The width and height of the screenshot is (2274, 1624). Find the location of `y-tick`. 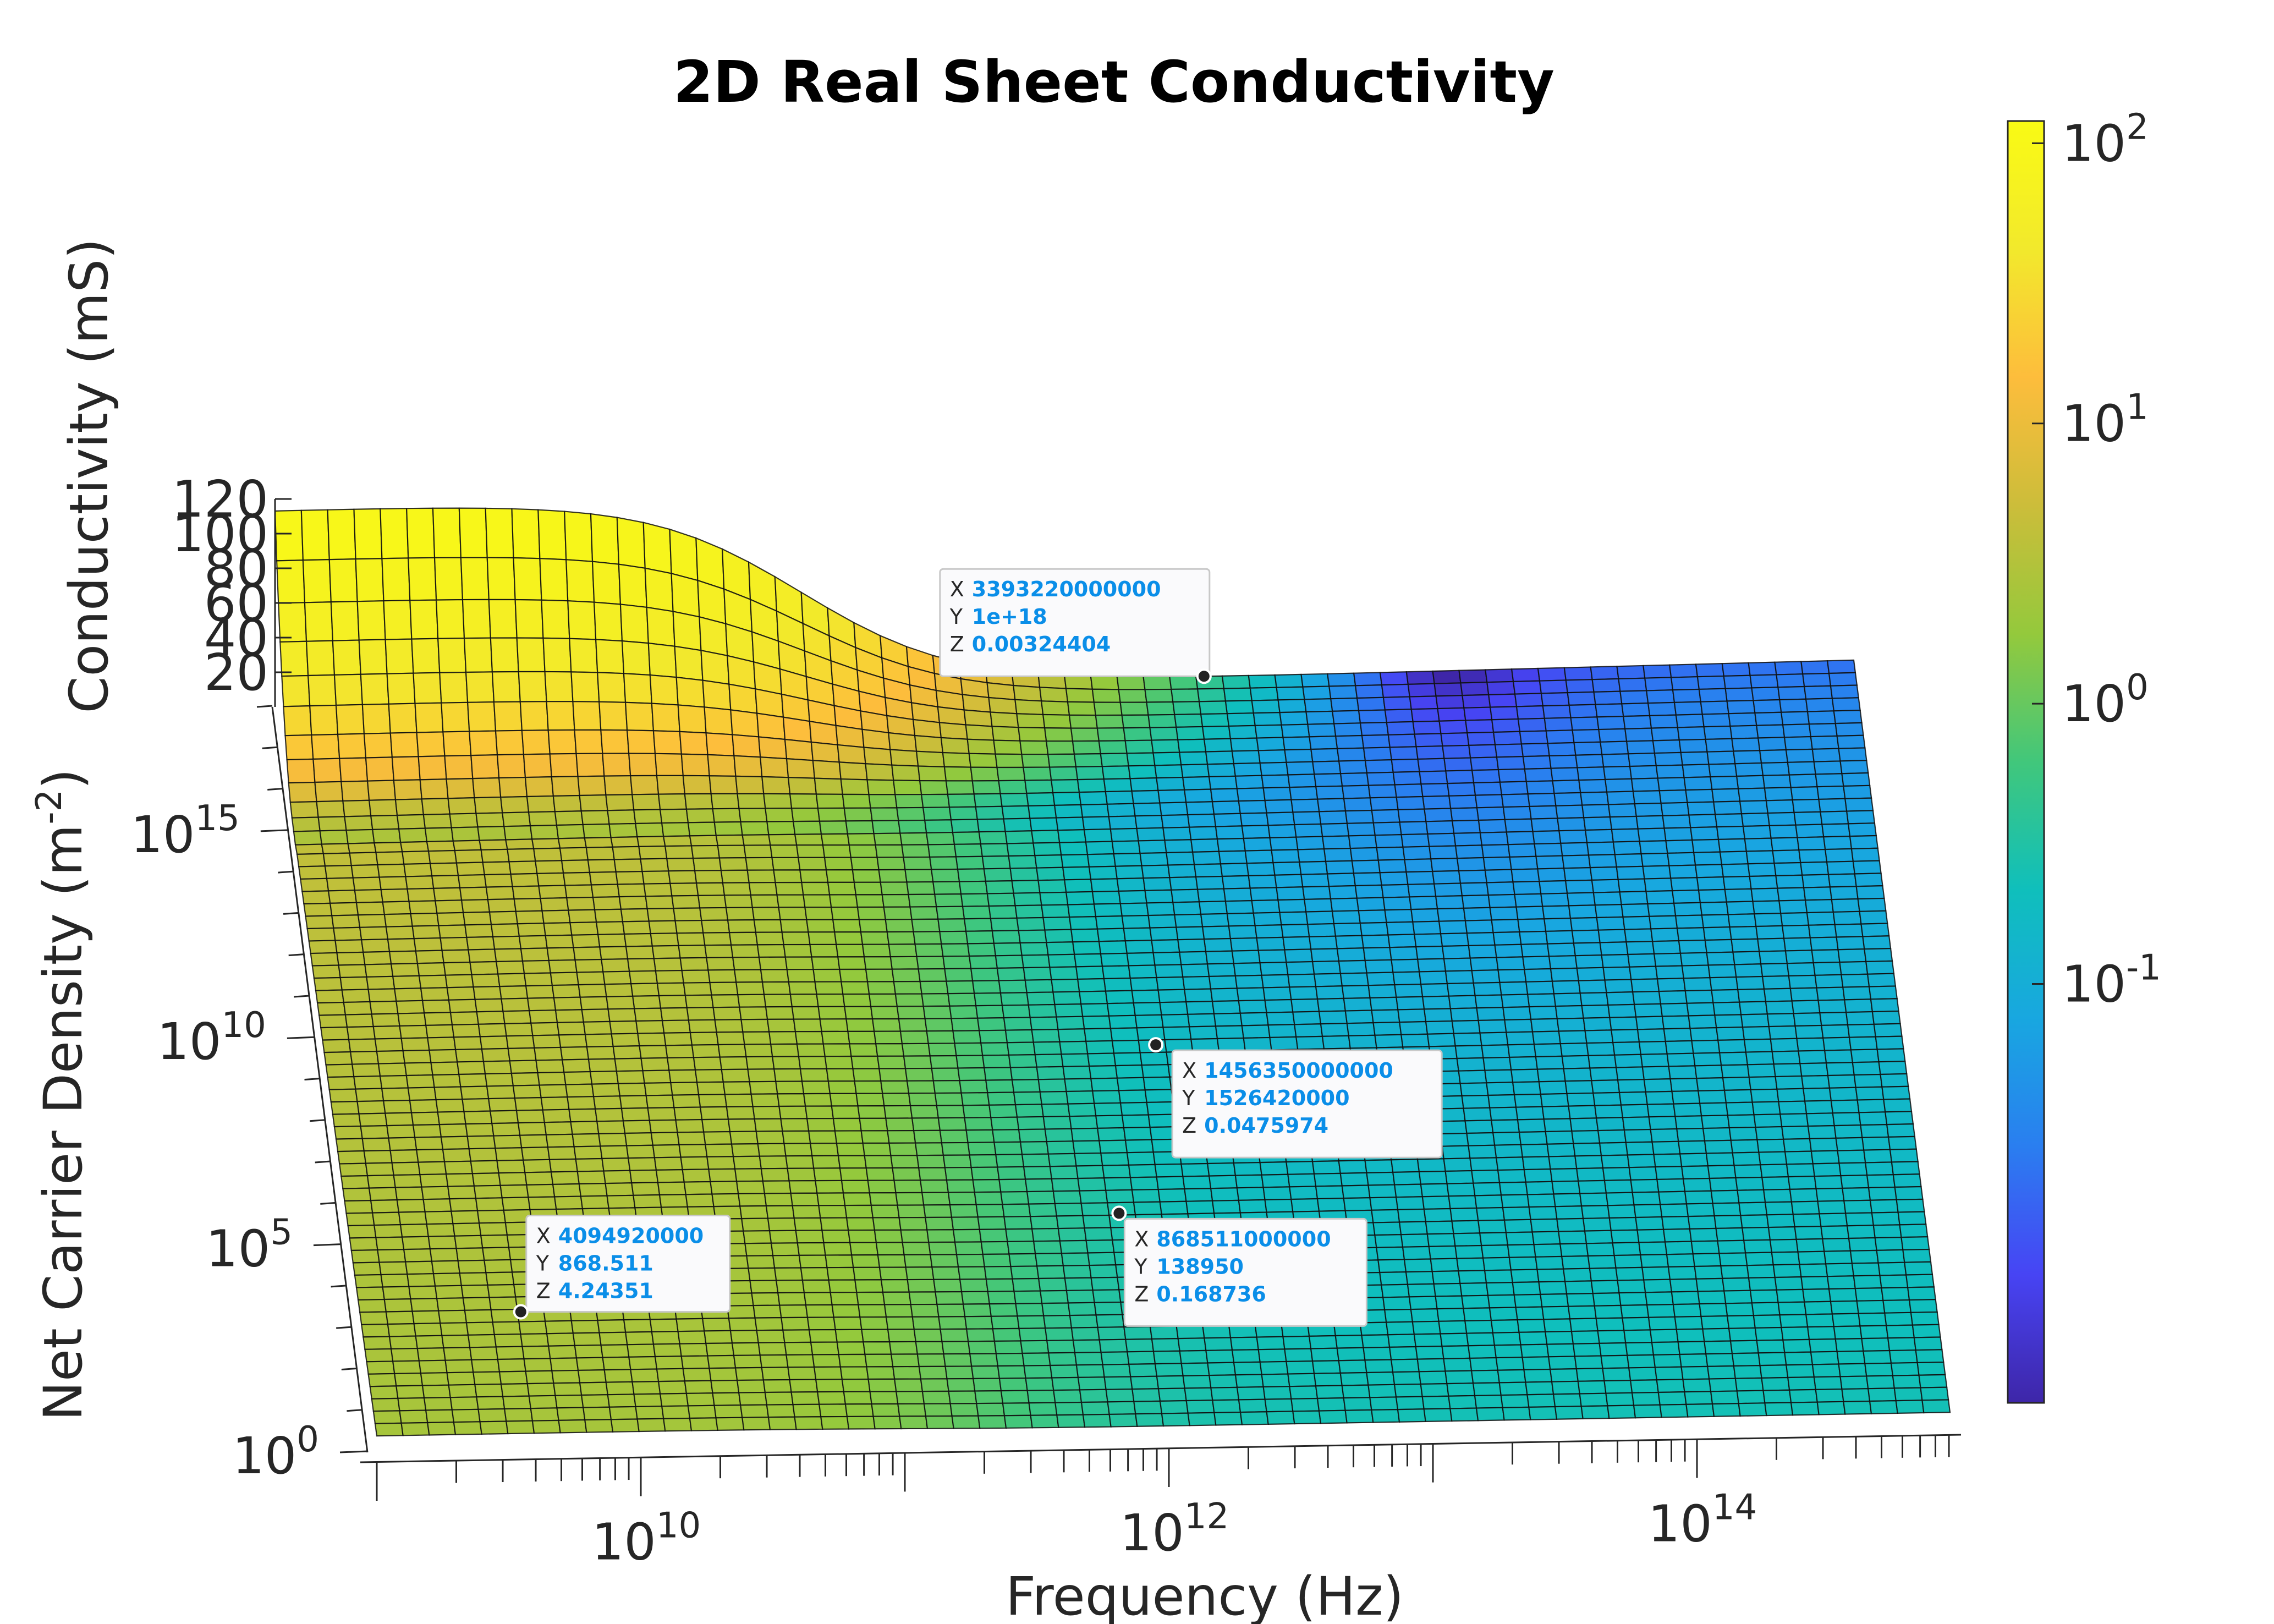

y-tick is located at coordinates (264, 706).